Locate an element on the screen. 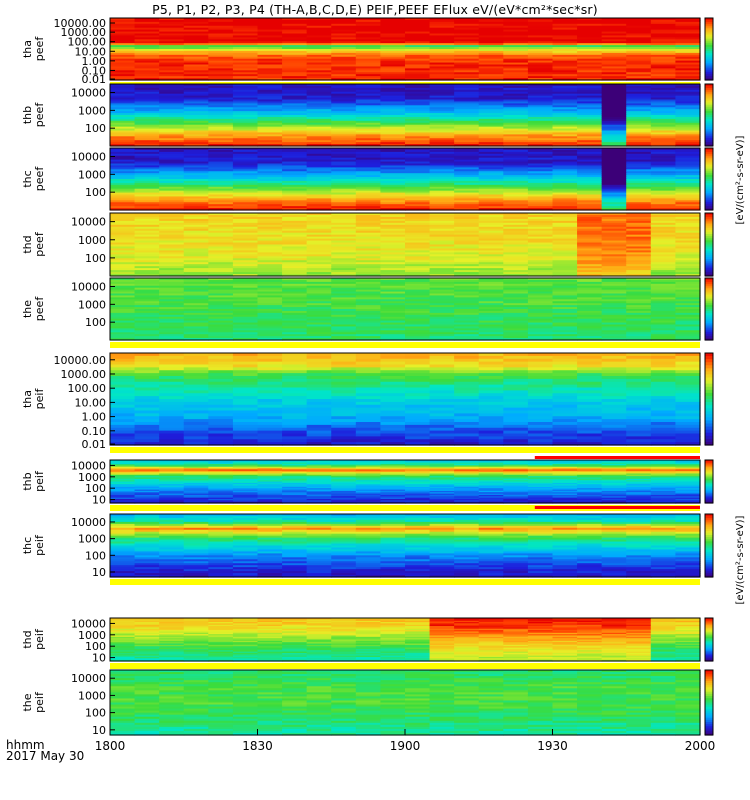 The image size is (750, 800). probe-label: thc is located at coordinates (27, 178).